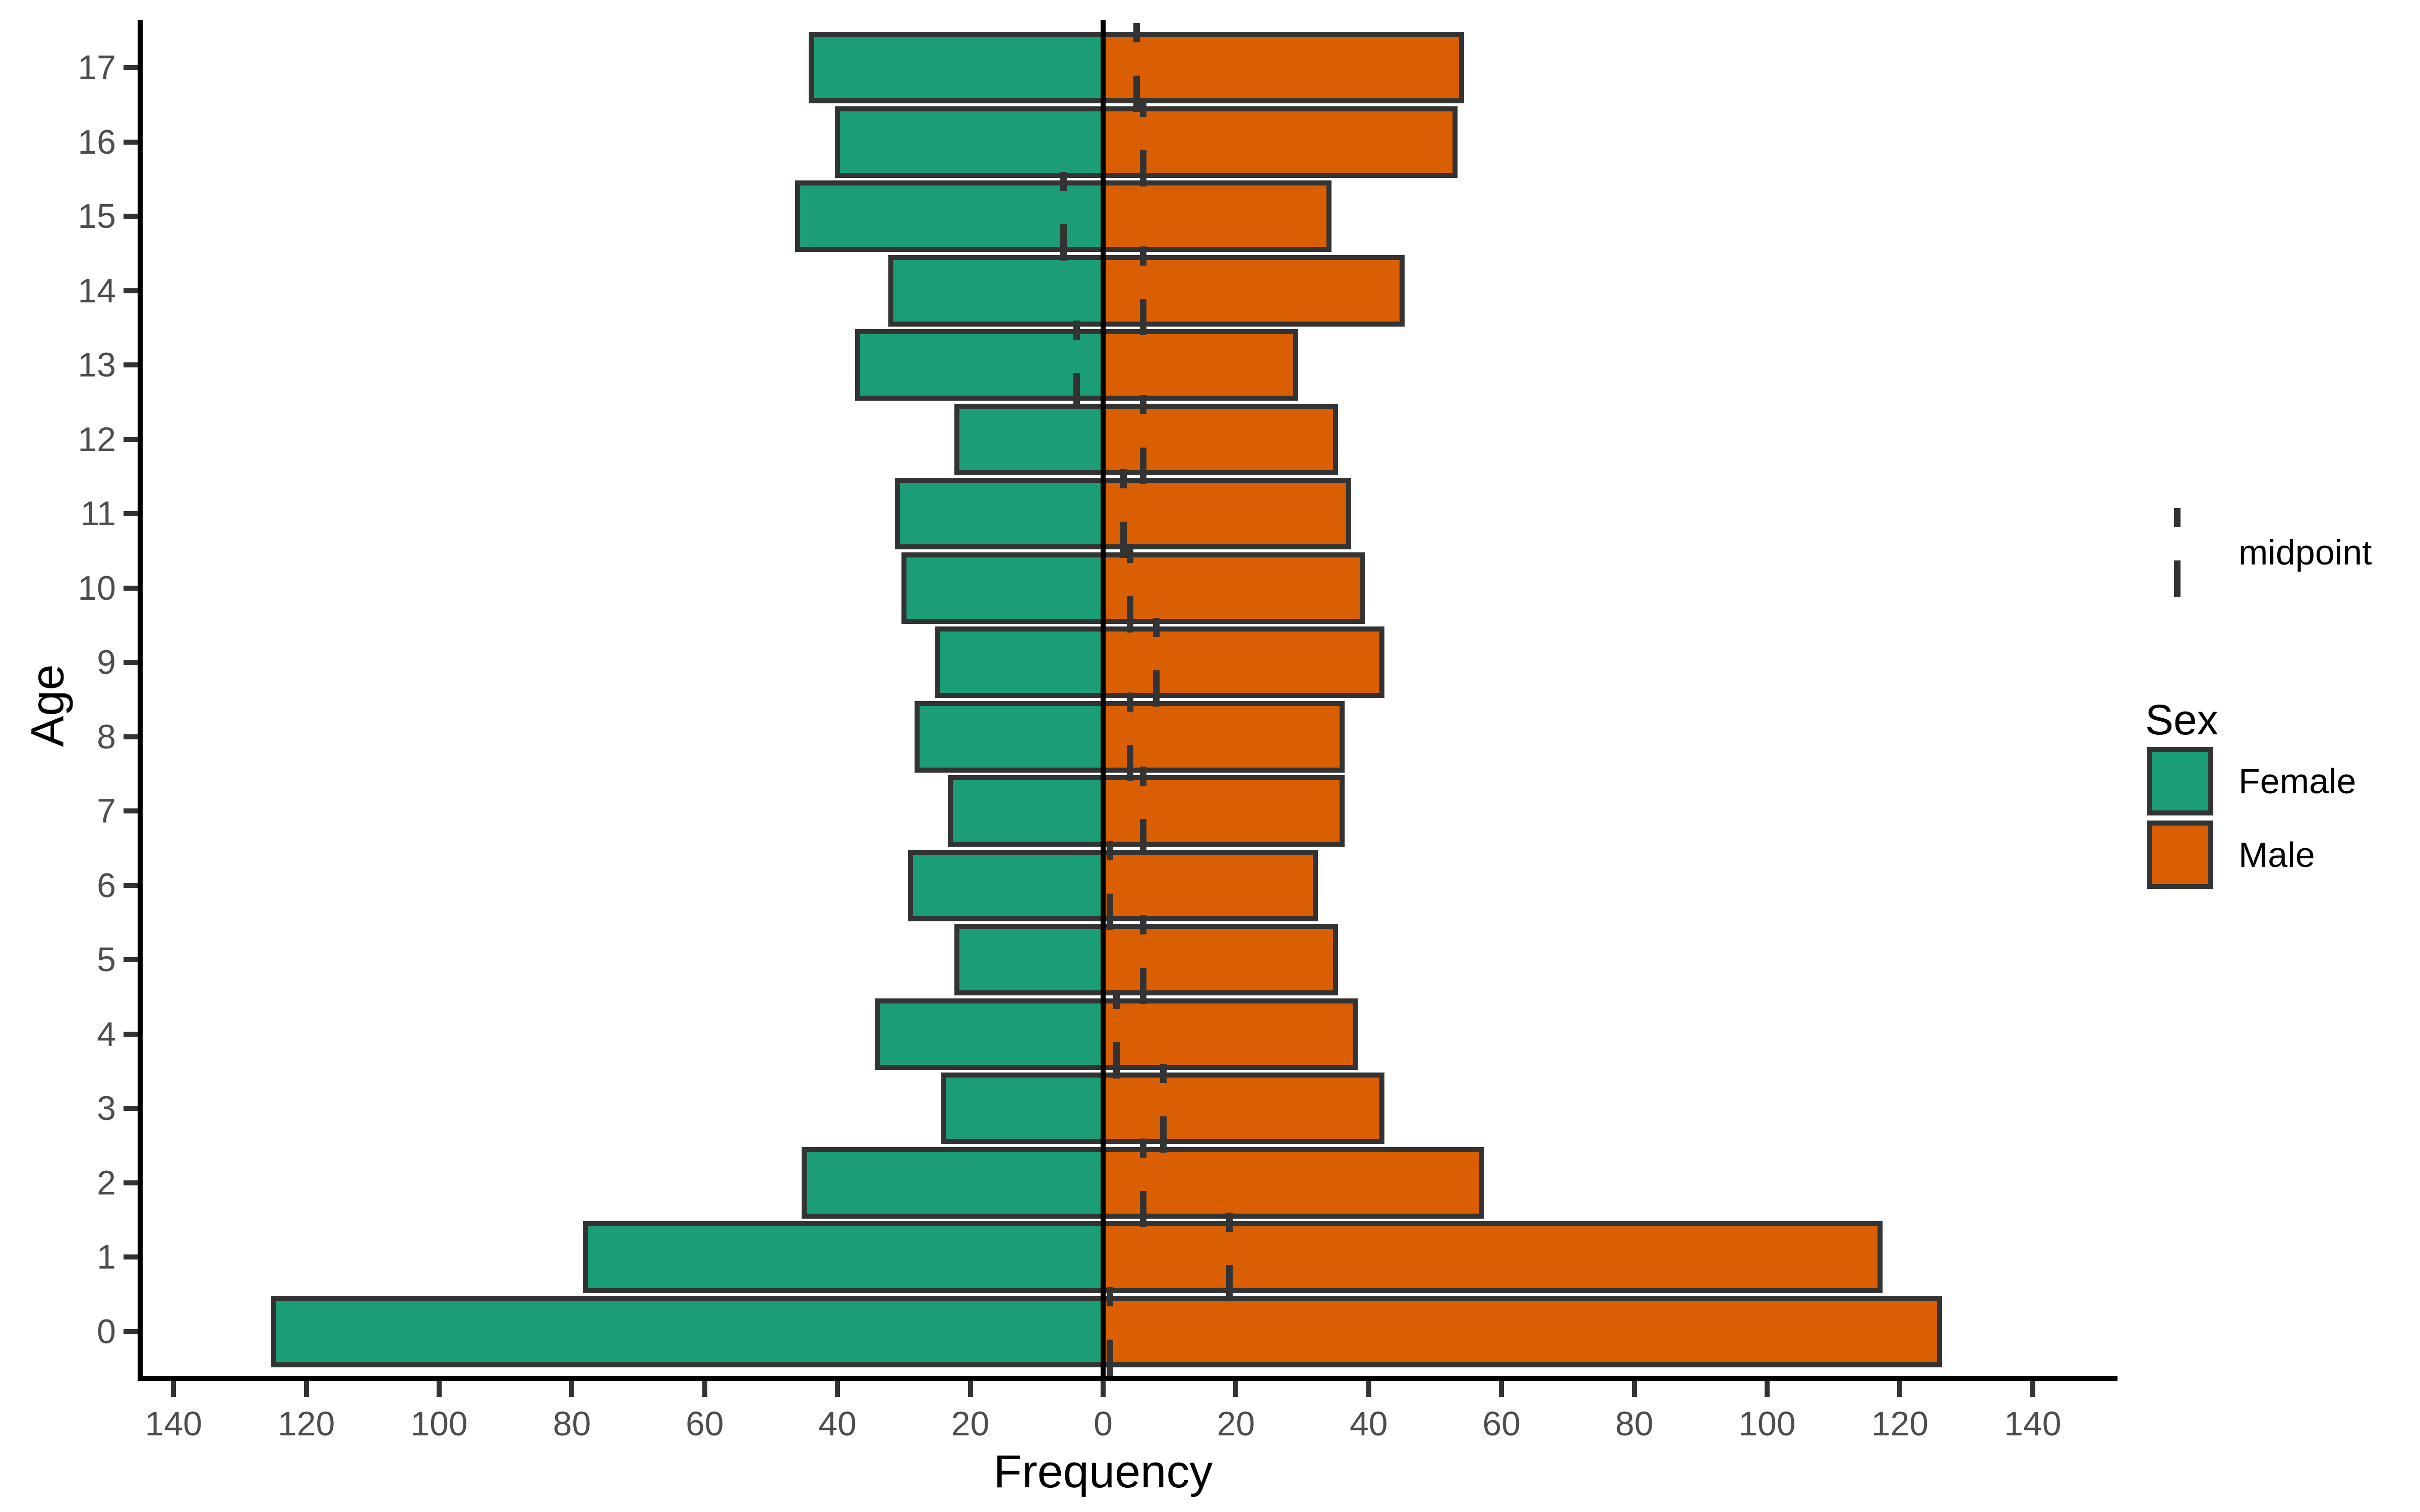 The height and width of the screenshot is (1512, 2420). Describe the element at coordinates (1128, 1378) in the screenshot. I see `x-axis-line` at that location.